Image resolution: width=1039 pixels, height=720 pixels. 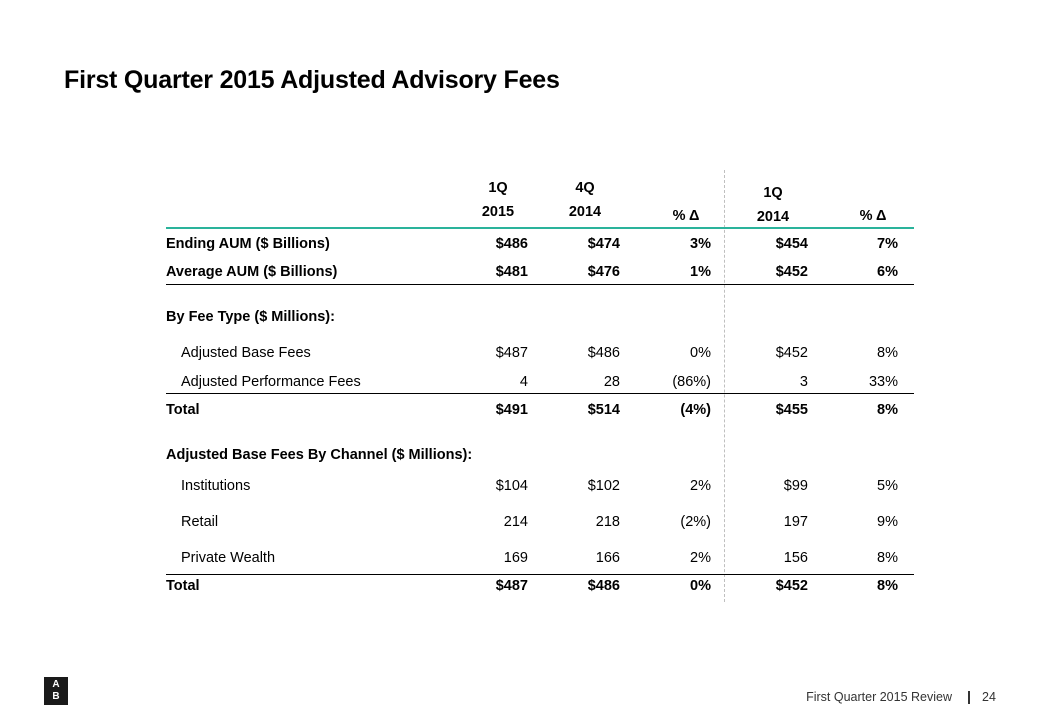 What do you see at coordinates (603, 486) in the screenshot?
I see `cell: $102` at bounding box center [603, 486].